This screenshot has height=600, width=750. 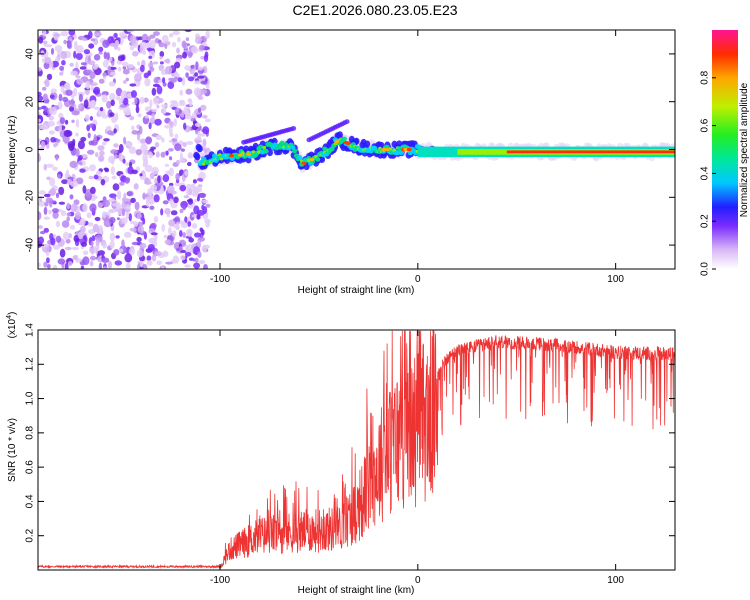 What do you see at coordinates (418, 580) in the screenshot?
I see `snr-xtick-label: 0` at bounding box center [418, 580].